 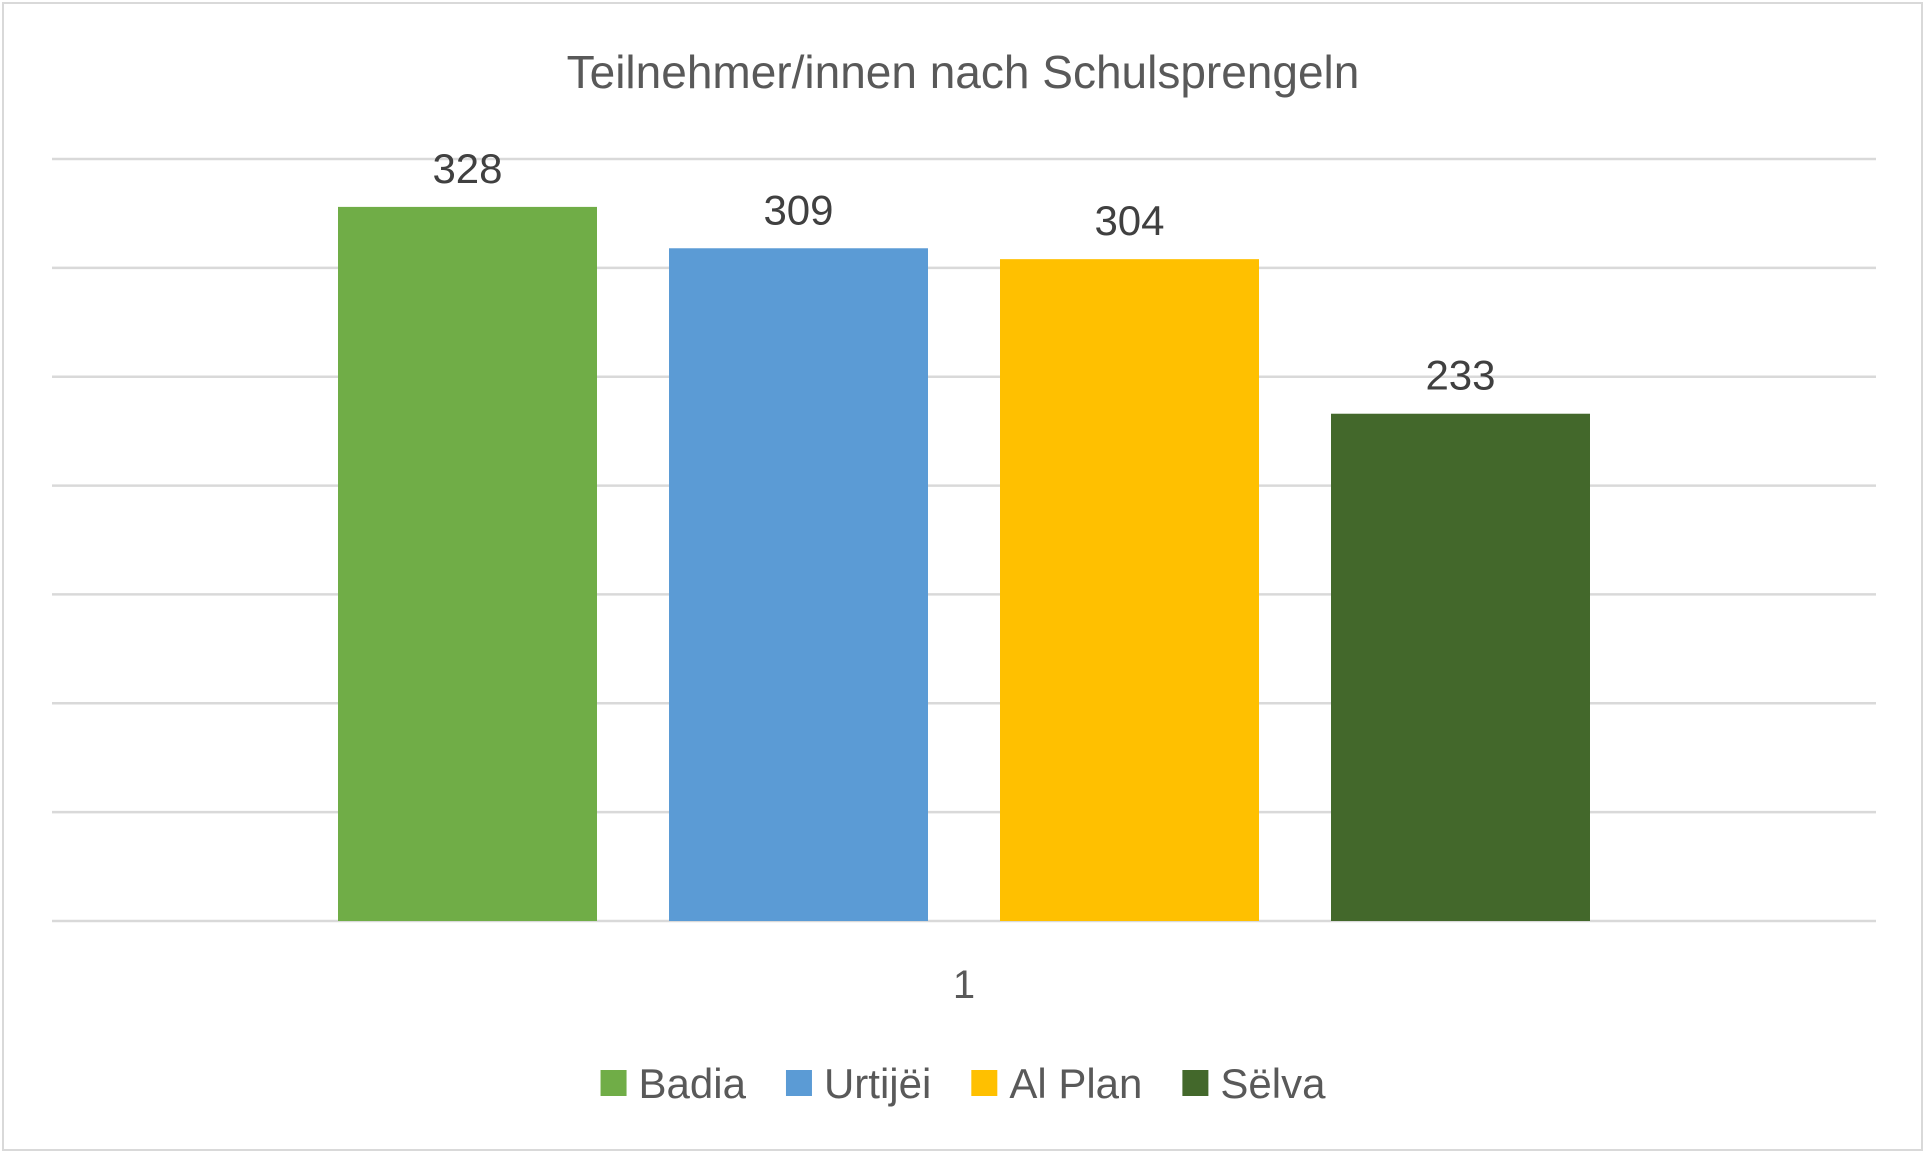 I want to click on chart-title: Teilnehmer/innen nach Schulsprengeln, so click(x=963, y=72).